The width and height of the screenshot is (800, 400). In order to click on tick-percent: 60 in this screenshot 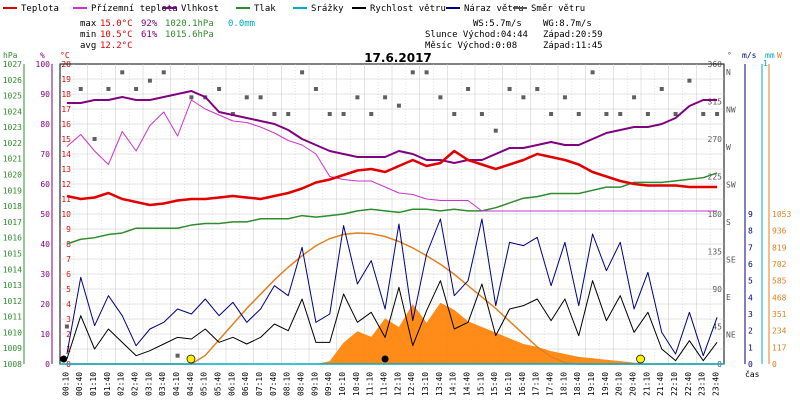, I will do `click(45, 184)`.